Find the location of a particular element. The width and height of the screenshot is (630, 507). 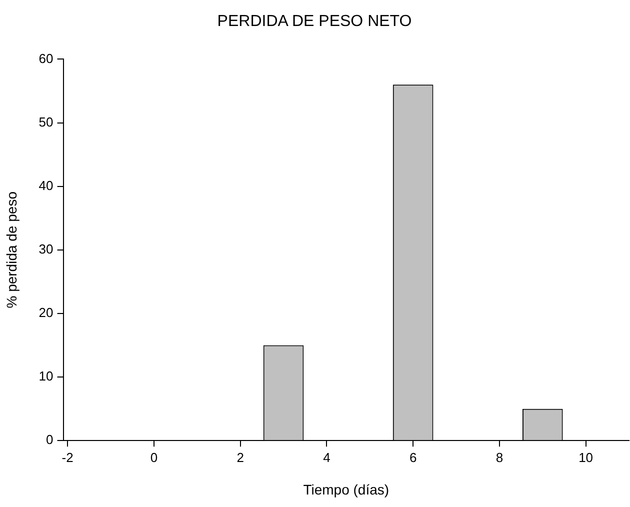

x-axis-title: Tiempo (días) is located at coordinates (346, 489).